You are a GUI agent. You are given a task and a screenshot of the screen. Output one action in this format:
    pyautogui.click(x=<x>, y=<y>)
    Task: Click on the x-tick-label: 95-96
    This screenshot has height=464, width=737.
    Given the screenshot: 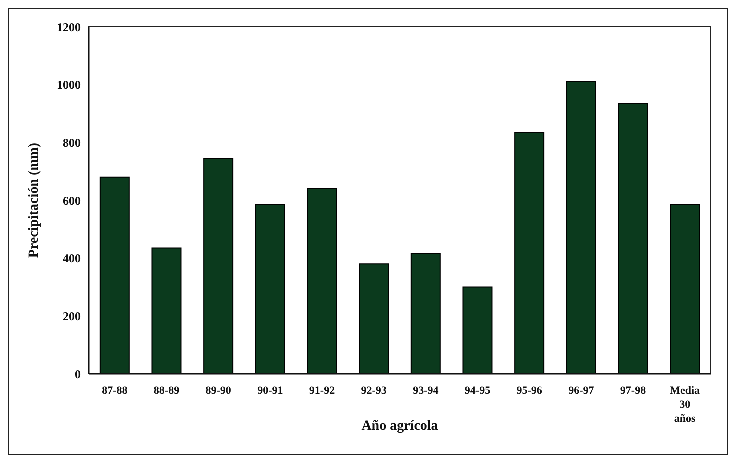 What is the action you would take?
    pyautogui.click(x=529, y=391)
    